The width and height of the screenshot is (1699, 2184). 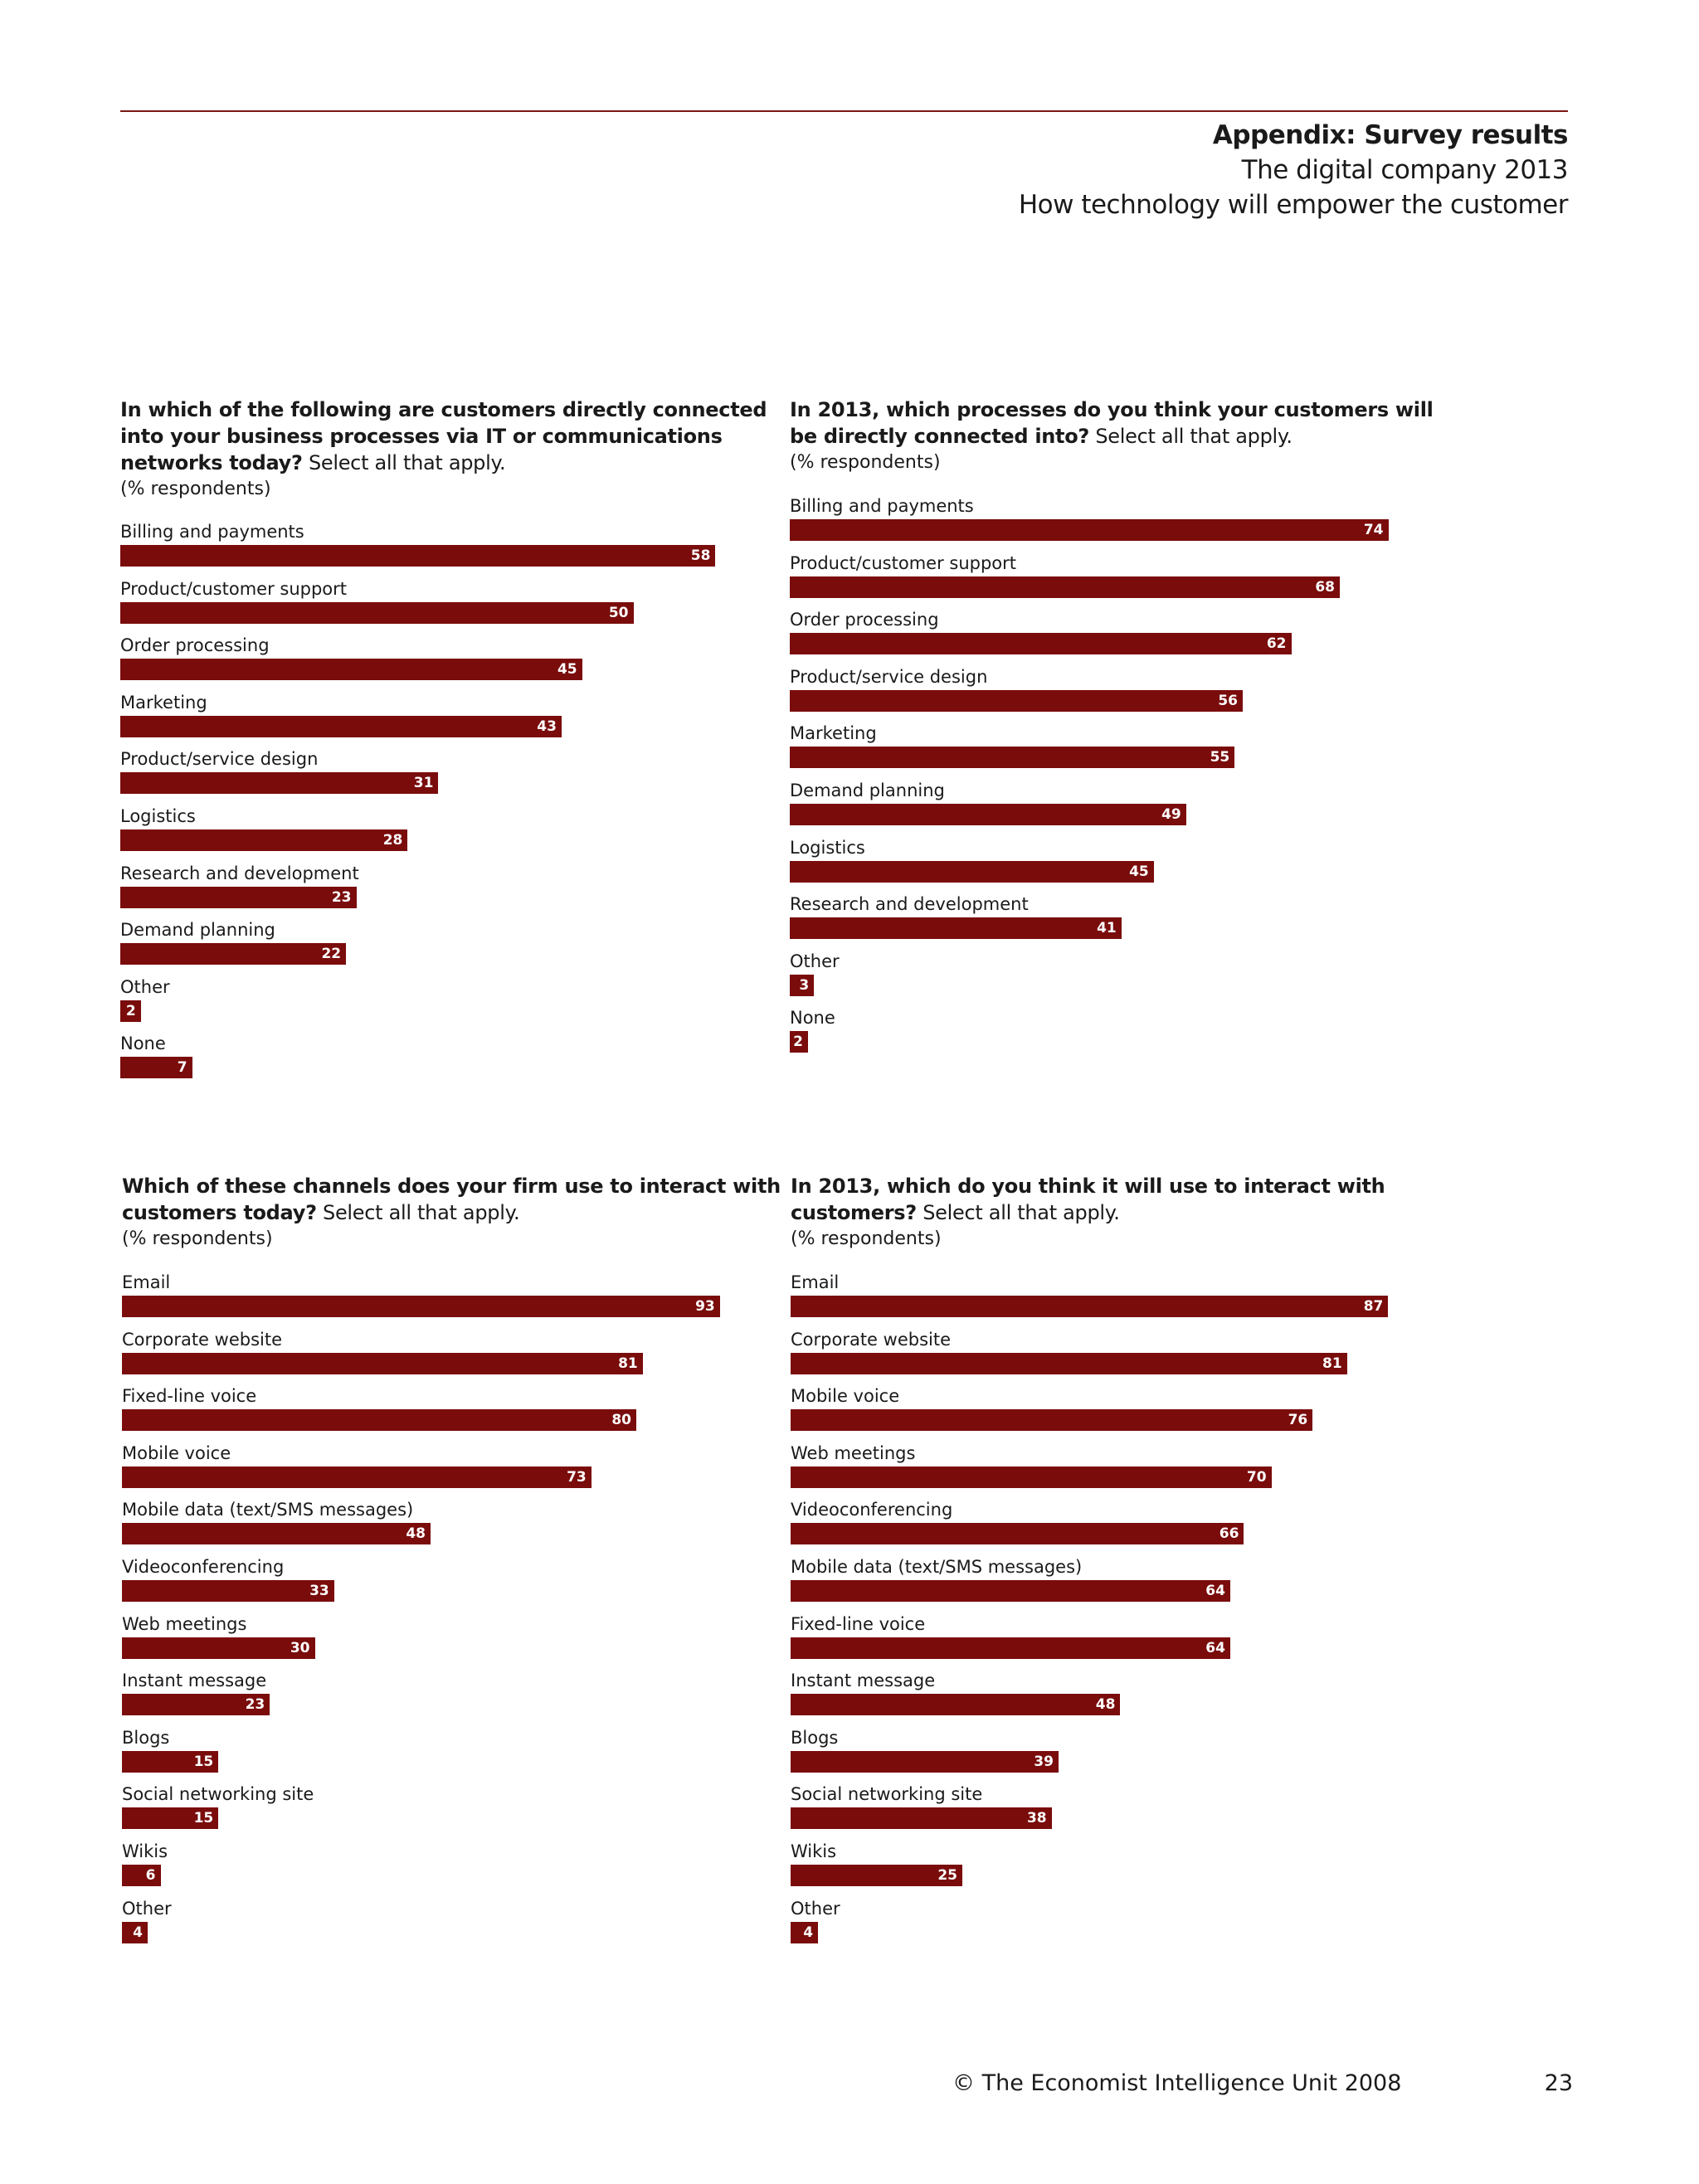 What do you see at coordinates (1041, 644) in the screenshot?
I see `bar: 62` at bounding box center [1041, 644].